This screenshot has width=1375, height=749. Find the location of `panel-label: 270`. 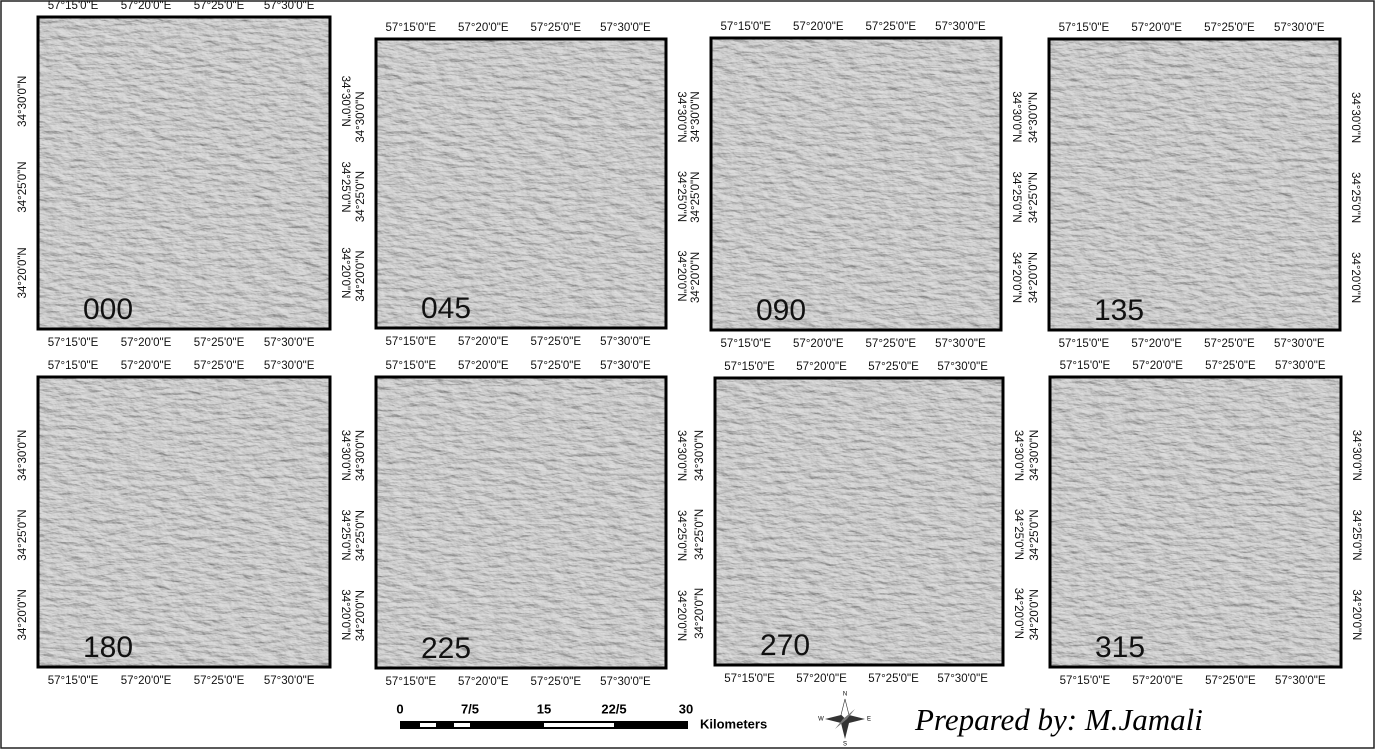

panel-label: 270 is located at coordinates (785, 645).